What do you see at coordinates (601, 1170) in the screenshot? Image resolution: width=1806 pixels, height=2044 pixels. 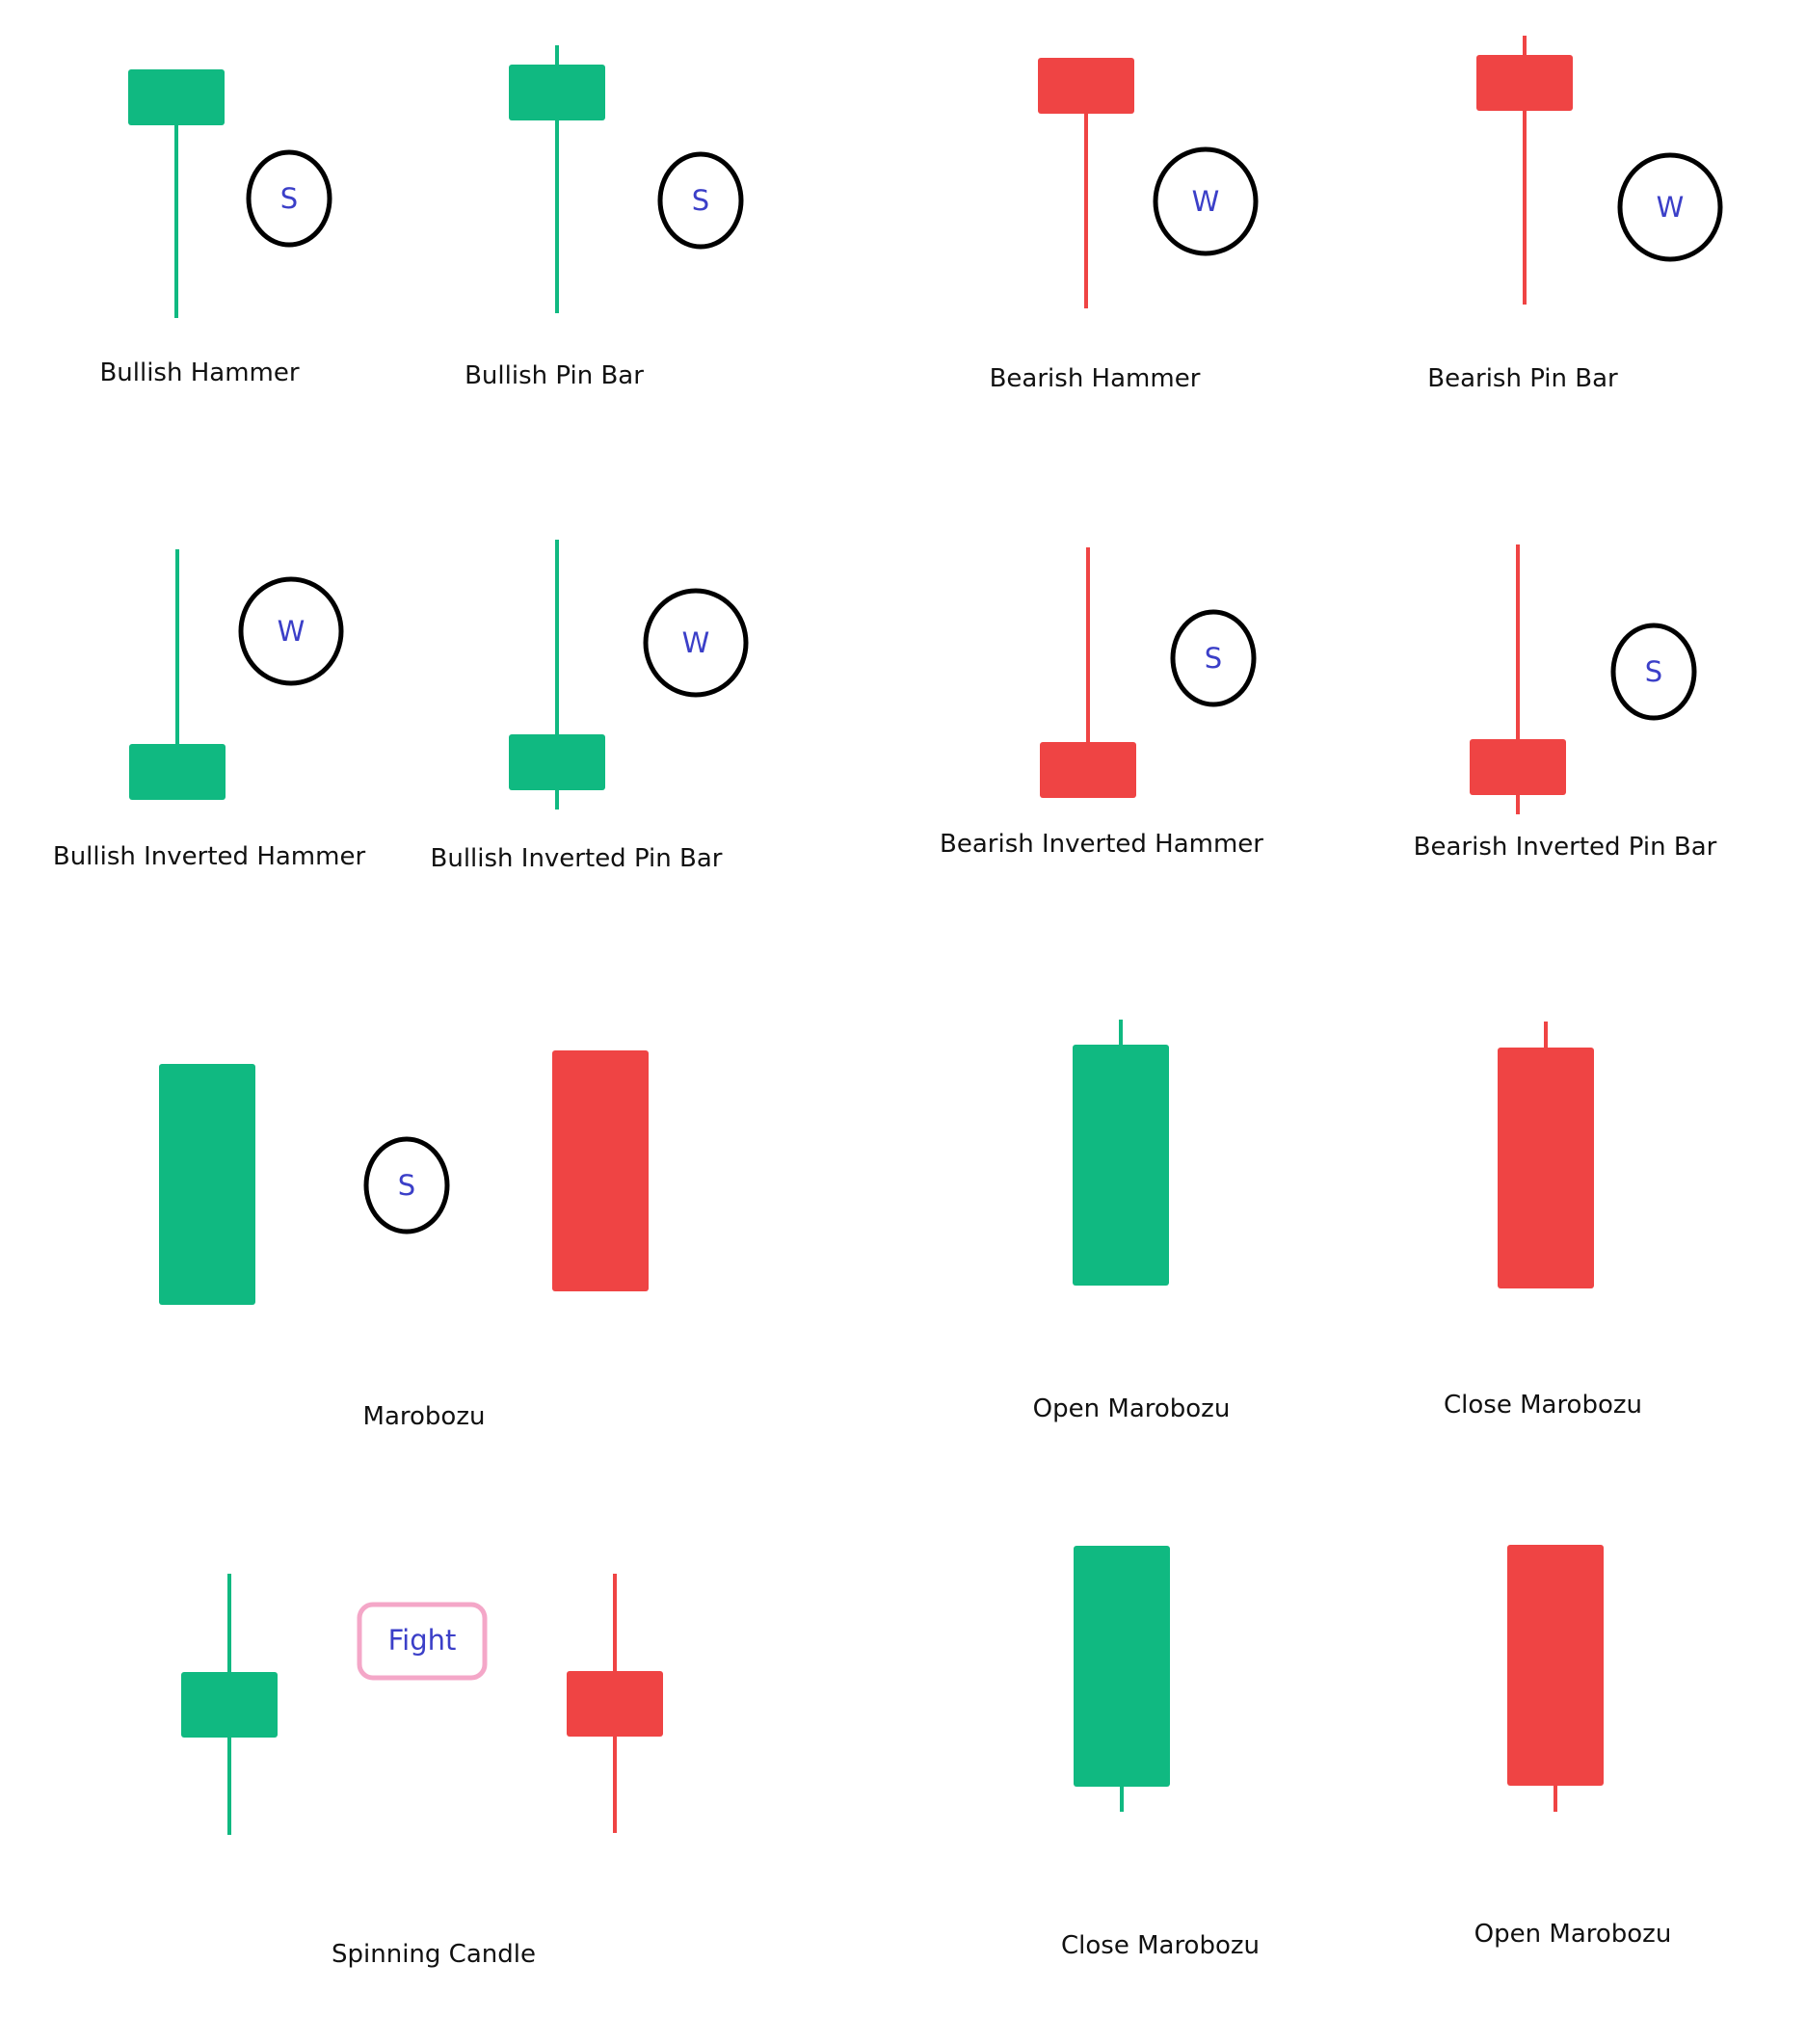 I see `marobozu-bearish-candle` at bounding box center [601, 1170].